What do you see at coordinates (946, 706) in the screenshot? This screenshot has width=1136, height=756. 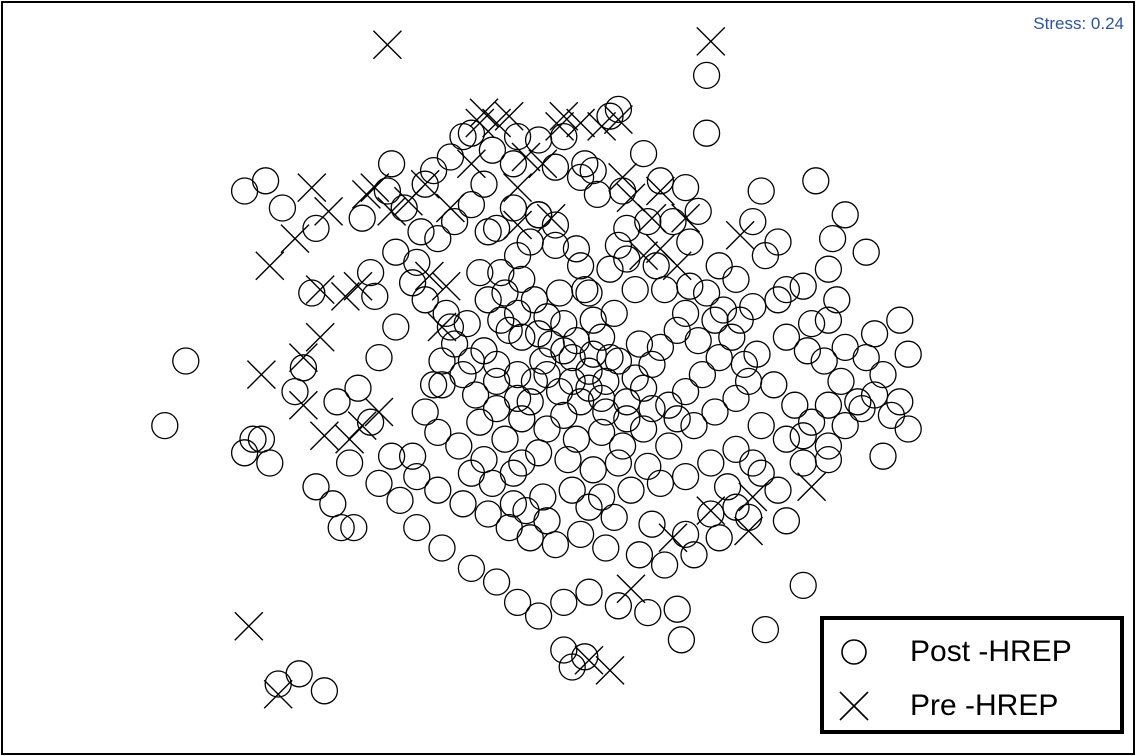 I see `legend-item-pre: Pre -HREP` at bounding box center [946, 706].